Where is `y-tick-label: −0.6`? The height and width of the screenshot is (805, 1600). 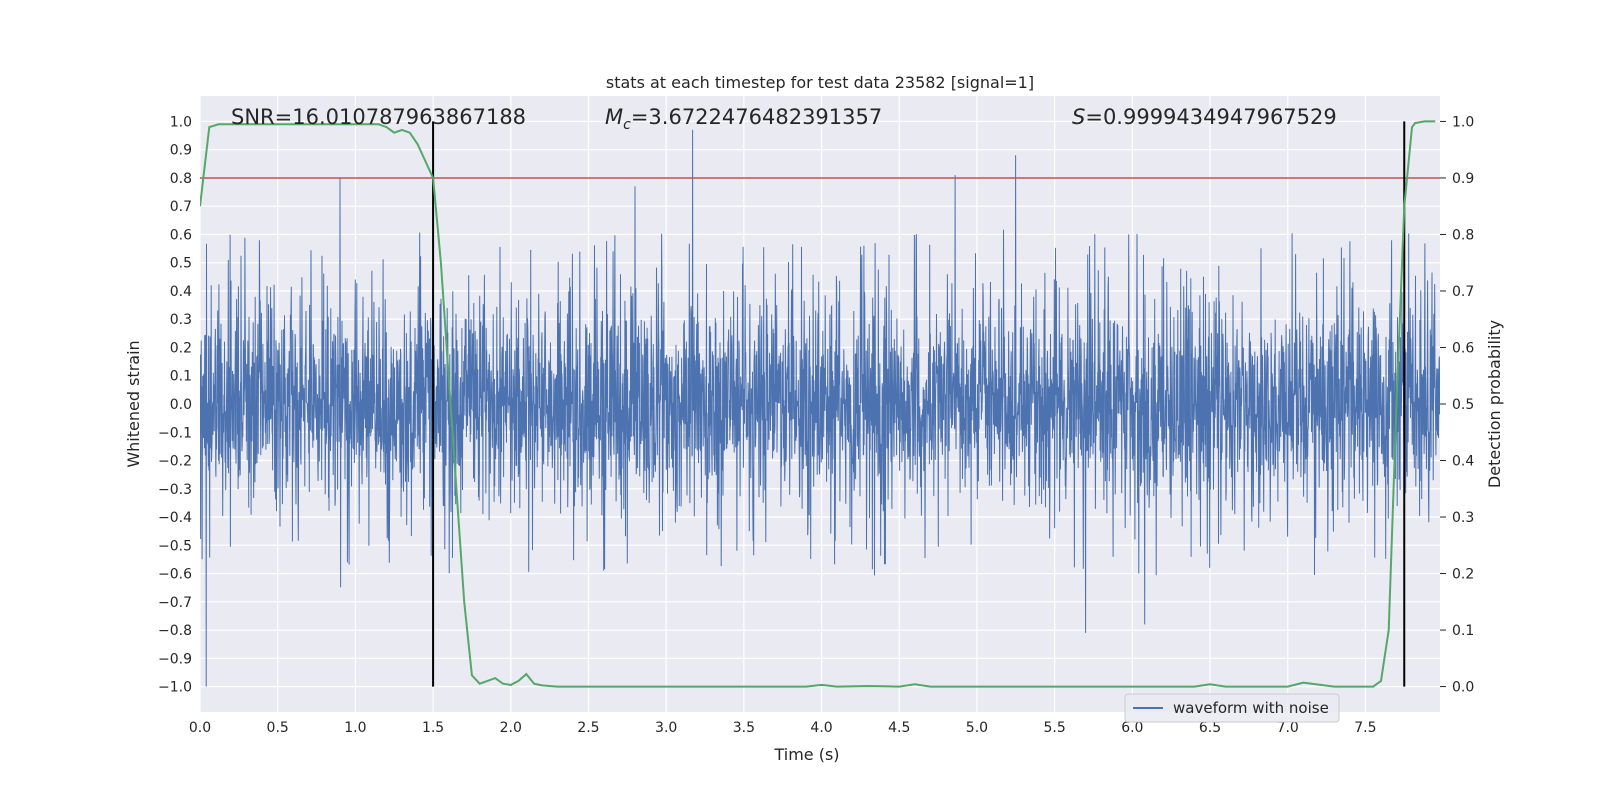
y-tick-label: −0.6 is located at coordinates (175, 575).